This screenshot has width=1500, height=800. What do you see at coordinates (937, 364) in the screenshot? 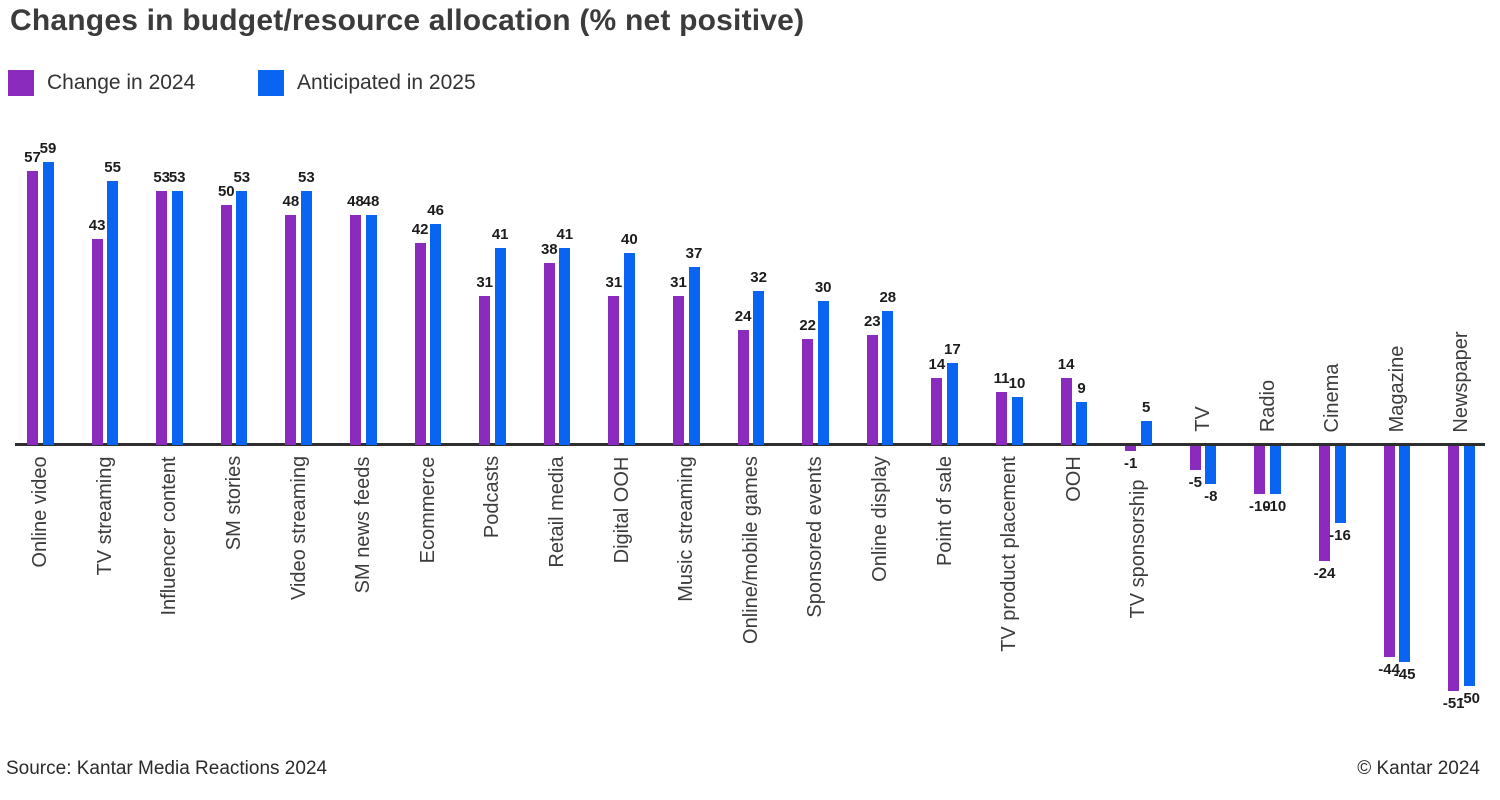
I see `value-label-2024: 14` at bounding box center [937, 364].